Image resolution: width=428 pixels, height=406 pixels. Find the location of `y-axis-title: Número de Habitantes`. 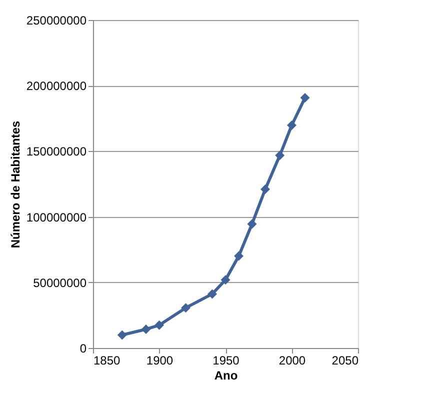

y-axis-title: Número de Habitantes is located at coordinates (15, 184).